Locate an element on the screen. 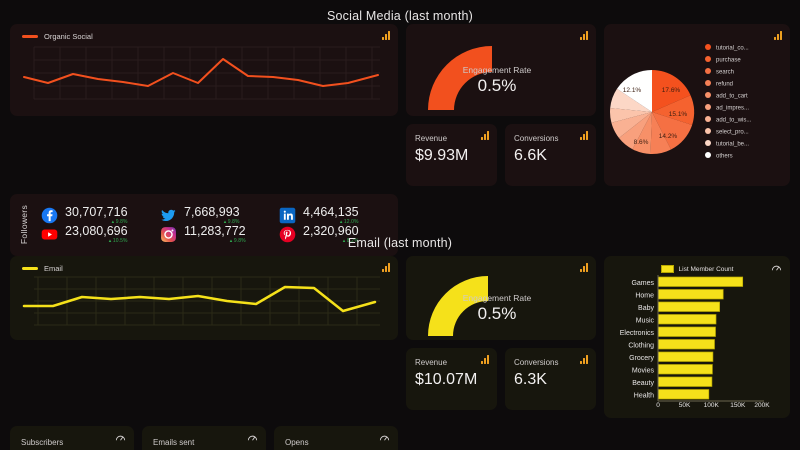 This screenshot has height=450, width=800. social-revenue-label: Revenue is located at coordinates (431, 138).